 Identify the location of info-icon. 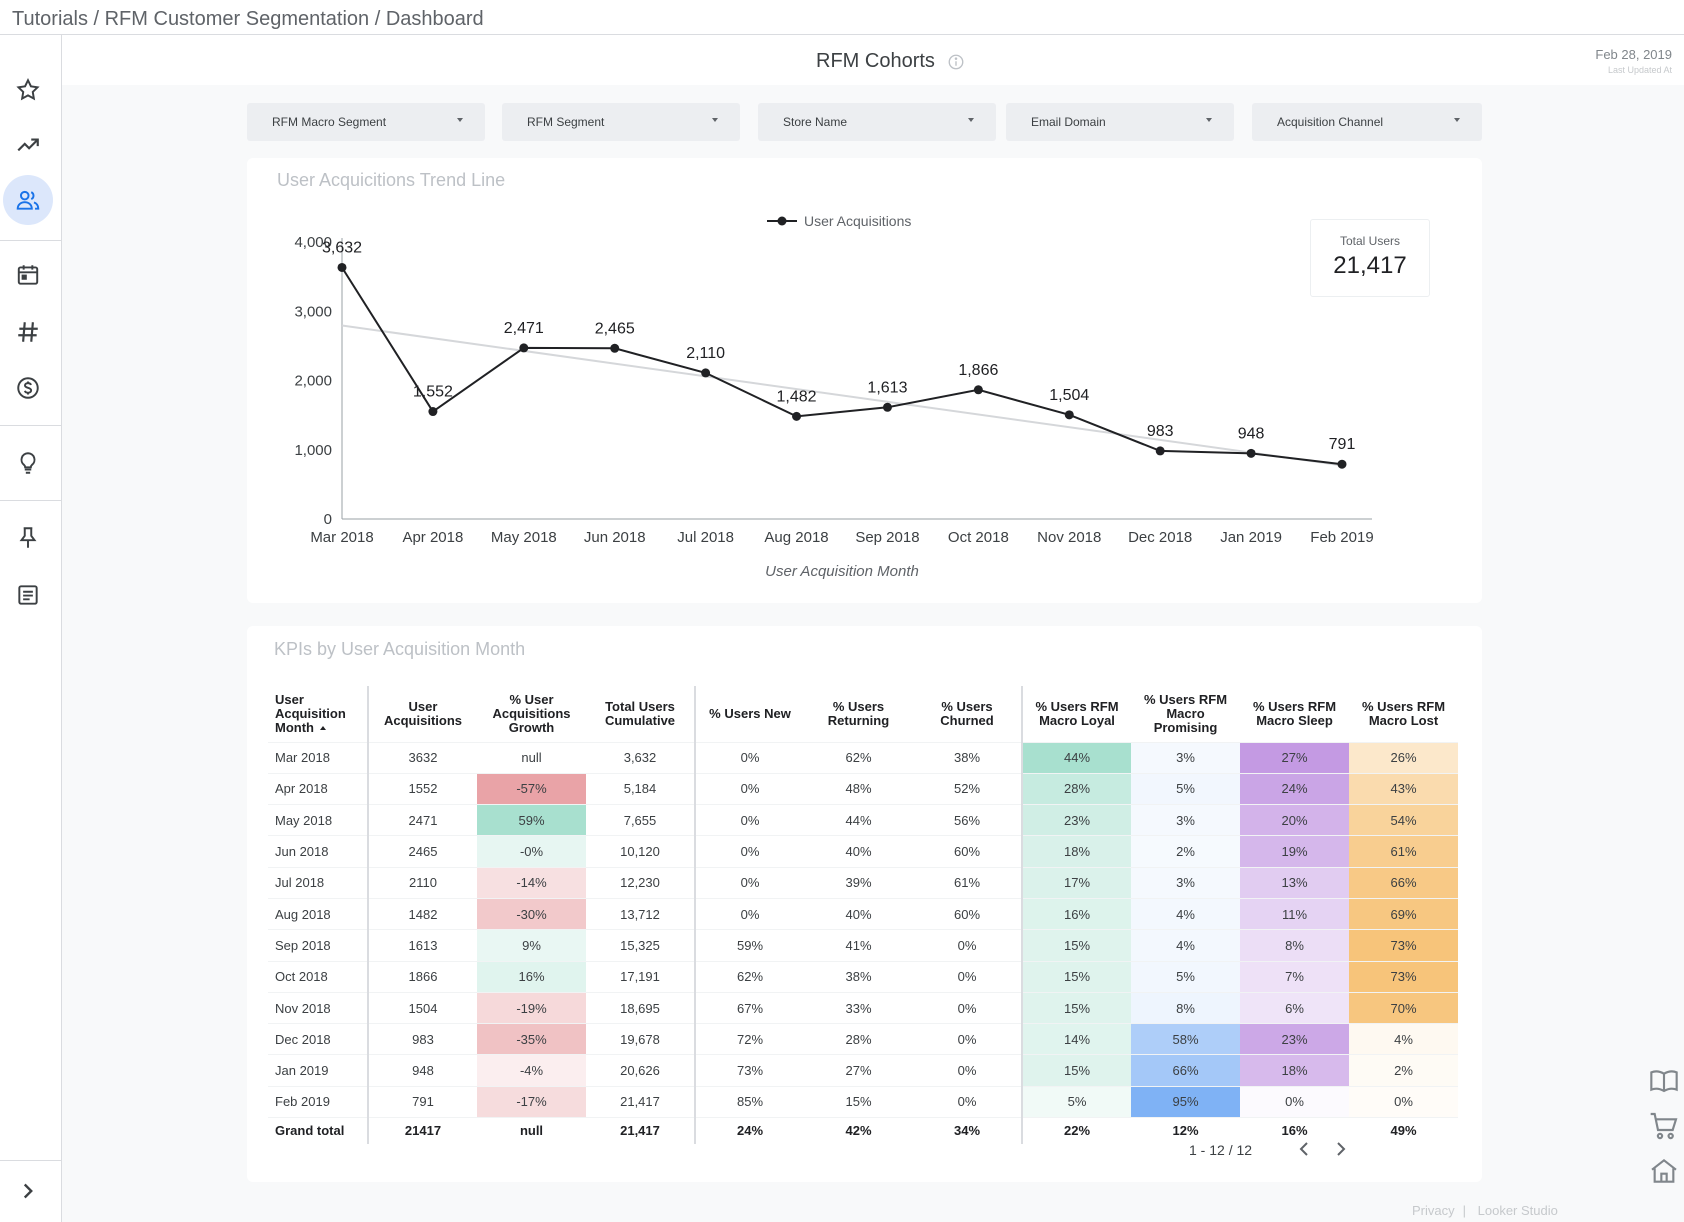
(956, 62).